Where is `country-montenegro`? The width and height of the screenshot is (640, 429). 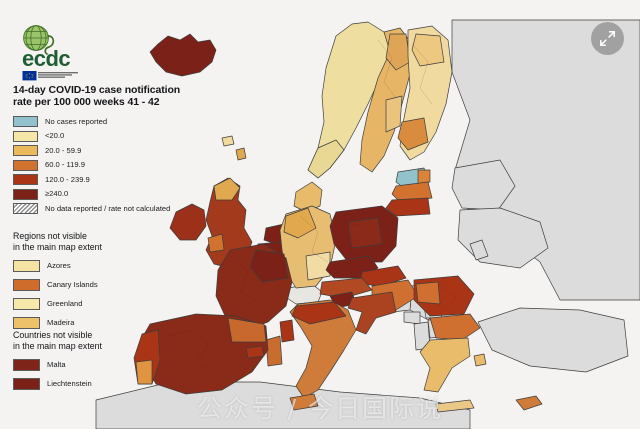
country-montenegro is located at coordinates (412, 318).